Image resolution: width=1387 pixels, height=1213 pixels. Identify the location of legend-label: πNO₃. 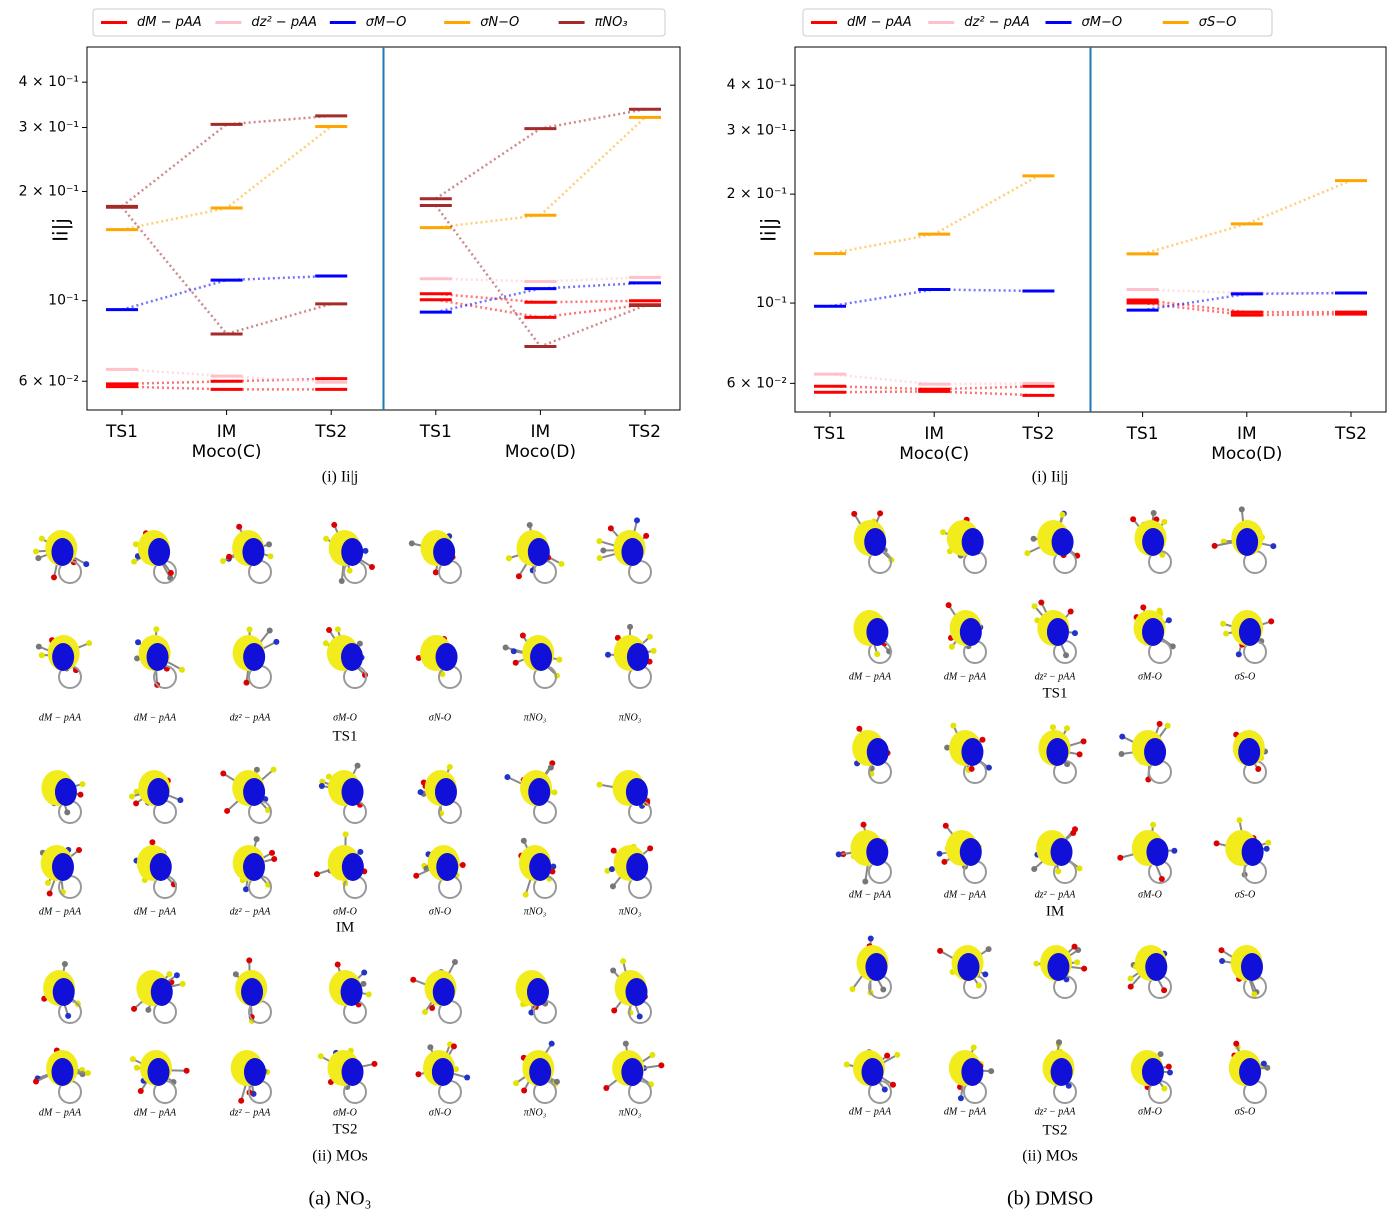
(611, 22).